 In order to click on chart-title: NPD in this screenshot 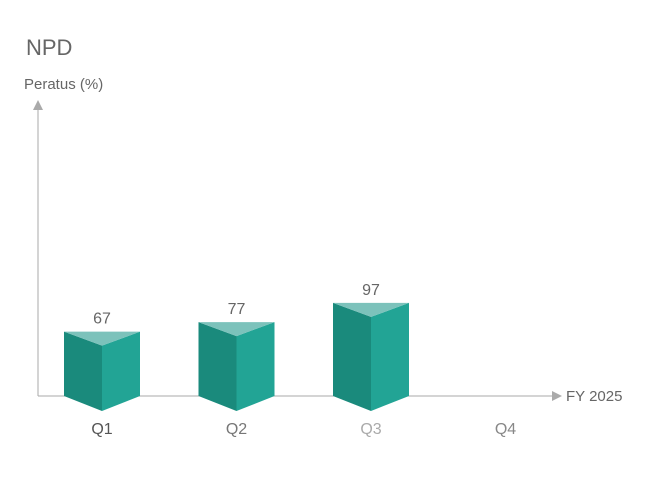, I will do `click(49, 47)`.